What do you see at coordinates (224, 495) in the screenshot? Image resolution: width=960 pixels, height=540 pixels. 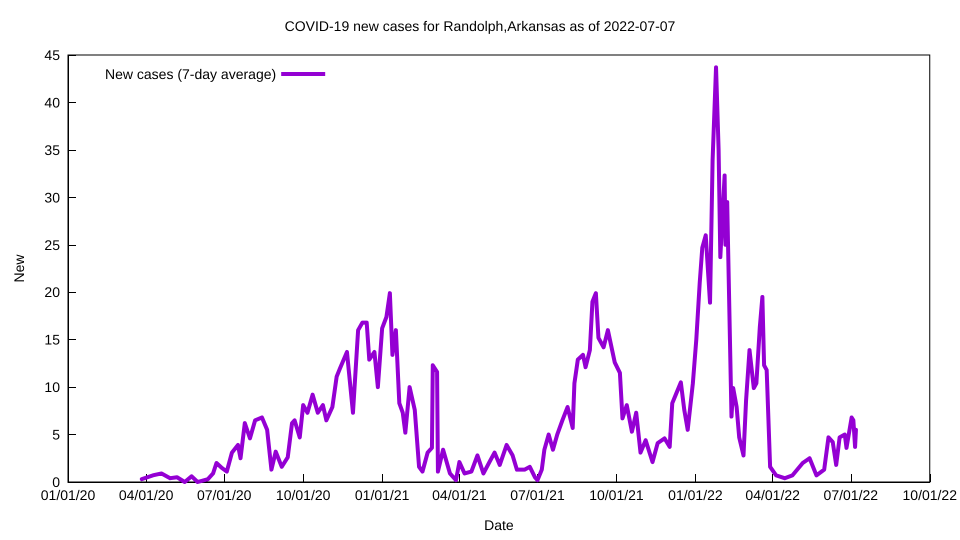 I see `x-tick-label: 07/01/20` at bounding box center [224, 495].